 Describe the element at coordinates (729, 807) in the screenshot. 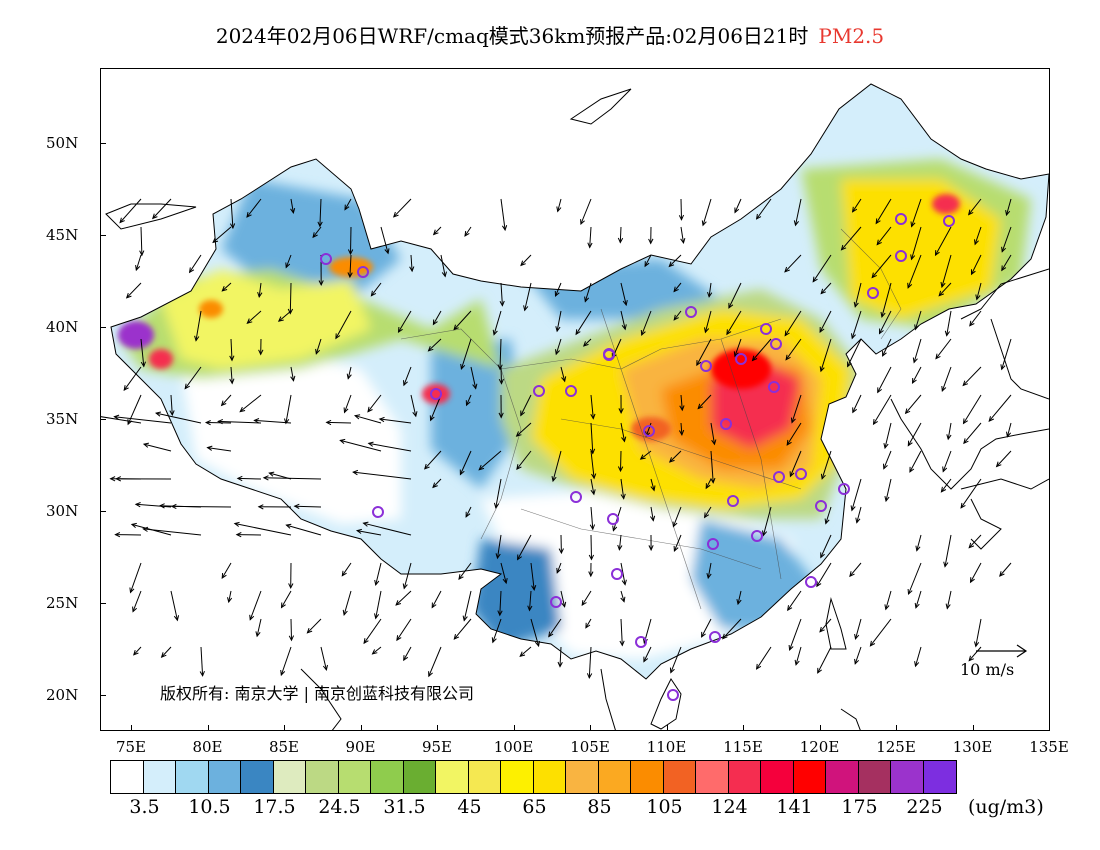

I see `legend-label: 124` at that location.